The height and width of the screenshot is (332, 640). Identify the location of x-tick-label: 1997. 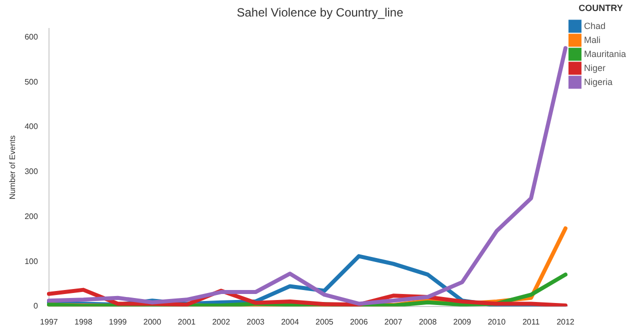
(49, 321).